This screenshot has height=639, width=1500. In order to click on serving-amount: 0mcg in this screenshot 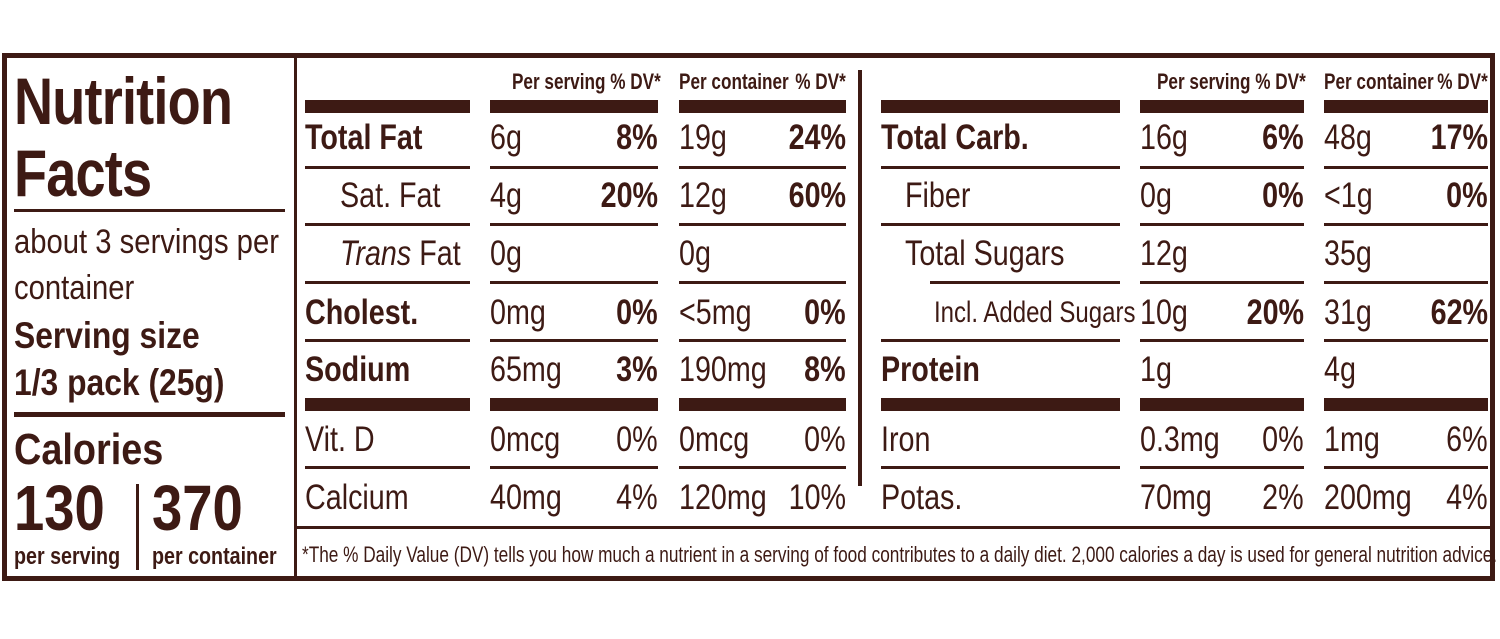, I will do `click(525, 439)`.